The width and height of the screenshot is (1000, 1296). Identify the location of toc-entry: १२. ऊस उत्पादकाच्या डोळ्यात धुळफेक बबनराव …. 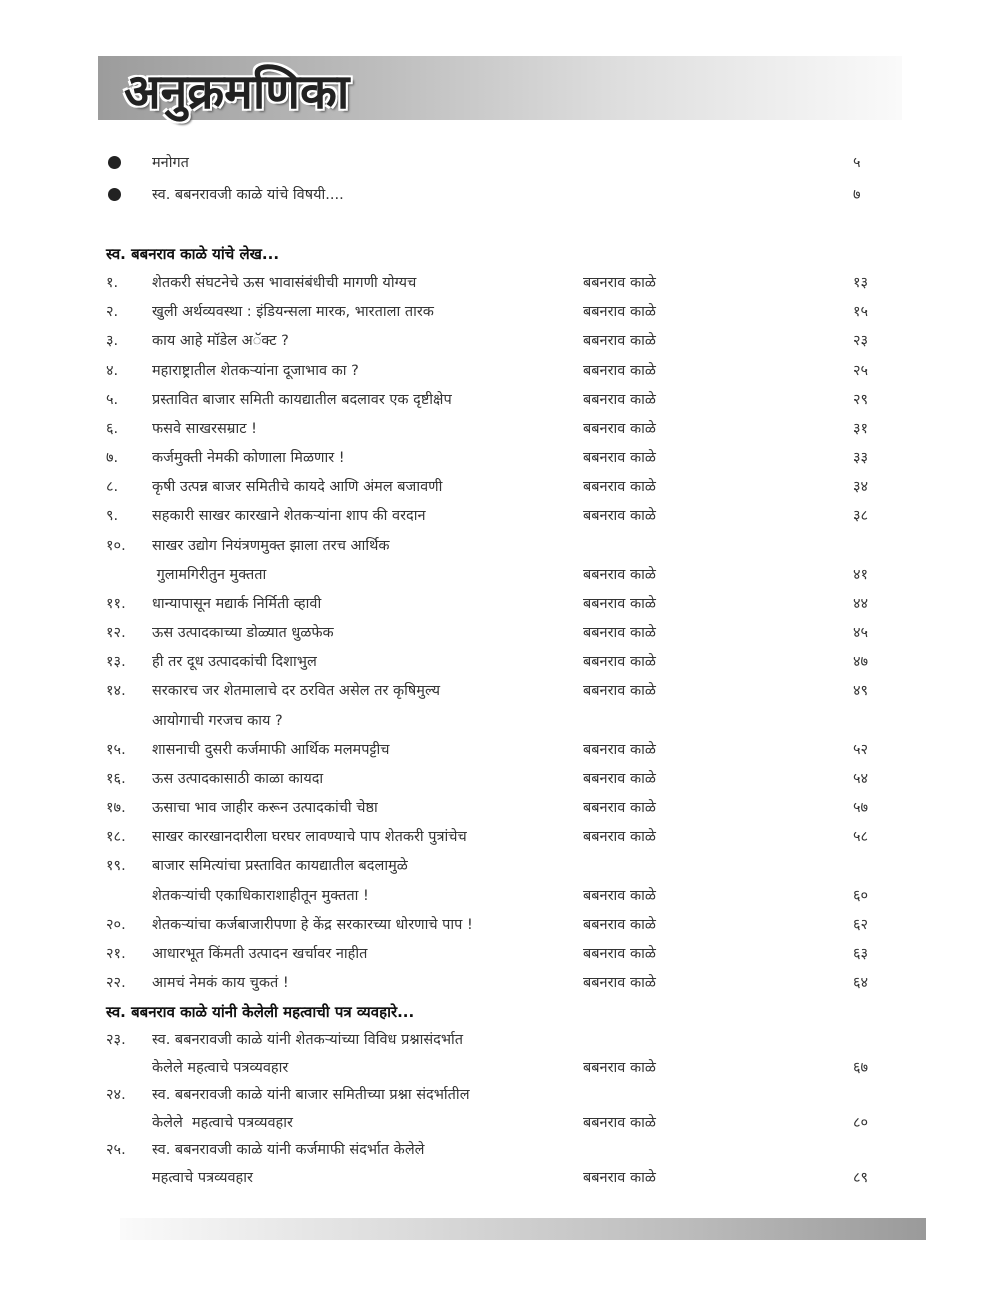
(500, 633).